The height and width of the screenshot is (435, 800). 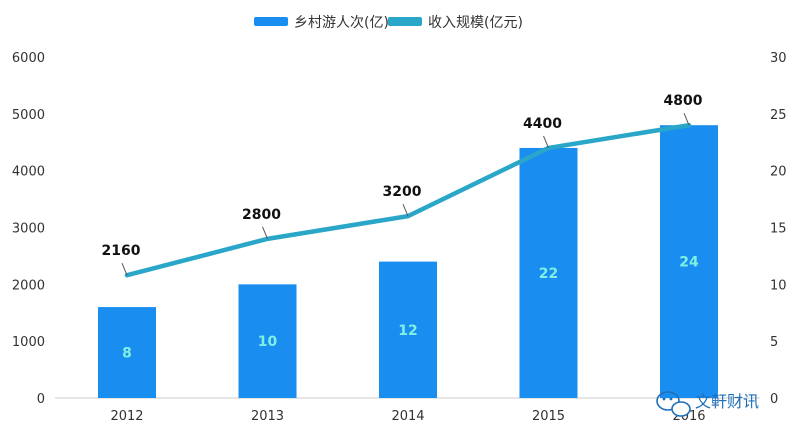 I want to click on y-right-tick-label: 25, so click(x=778, y=115).